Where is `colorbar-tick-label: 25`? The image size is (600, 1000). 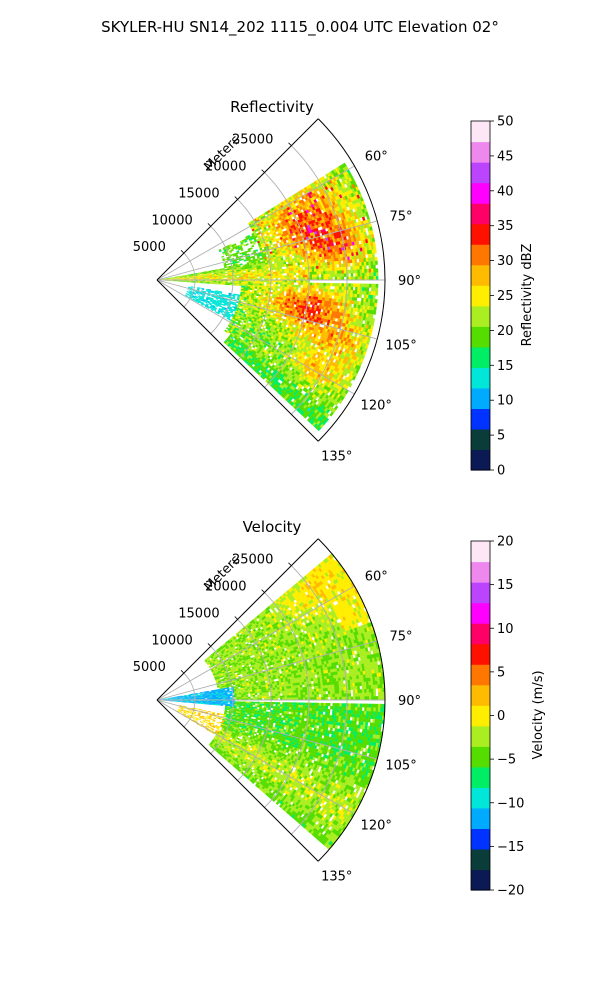 colorbar-tick-label: 25 is located at coordinates (505, 296).